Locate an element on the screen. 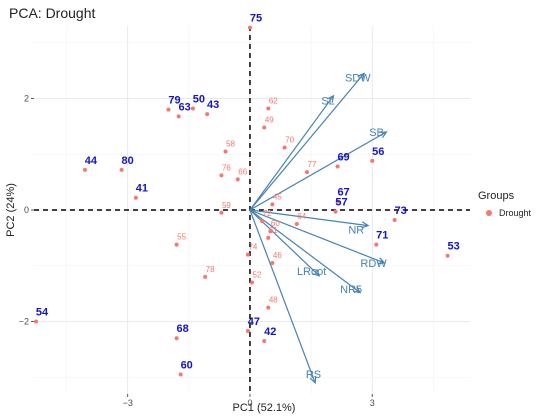  point-label-42: 42 is located at coordinates (270, 332).